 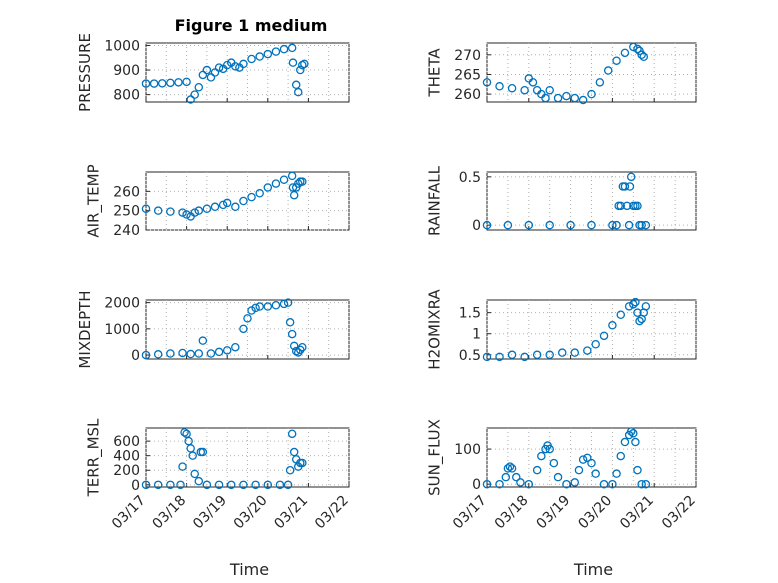 I want to click on y-axis-label: RAINFALL, so click(x=435, y=200).